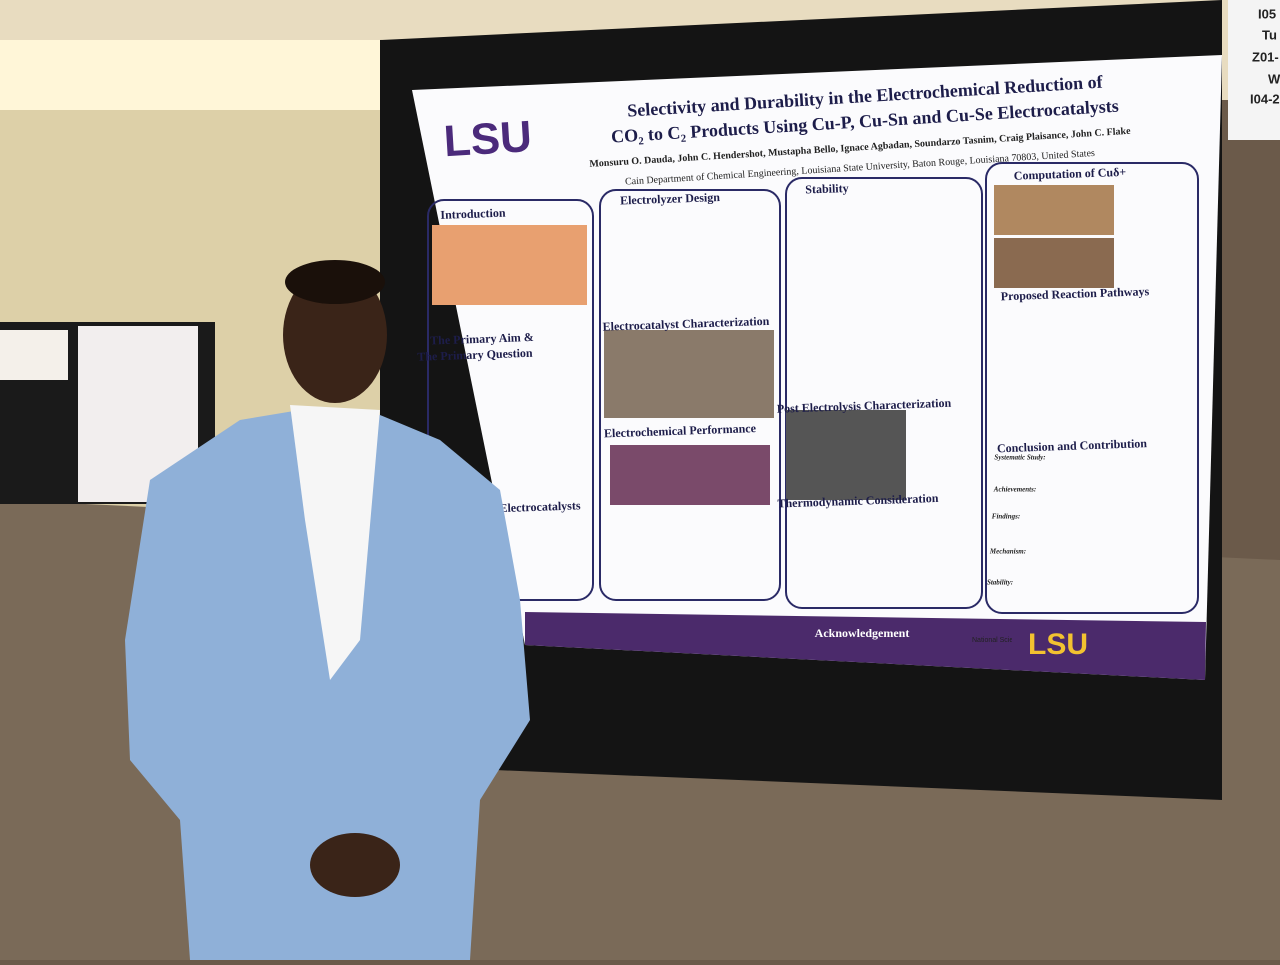  What do you see at coordinates (1072, 445) in the screenshot?
I see `section-heading: Conclusion and Contribution` at bounding box center [1072, 445].